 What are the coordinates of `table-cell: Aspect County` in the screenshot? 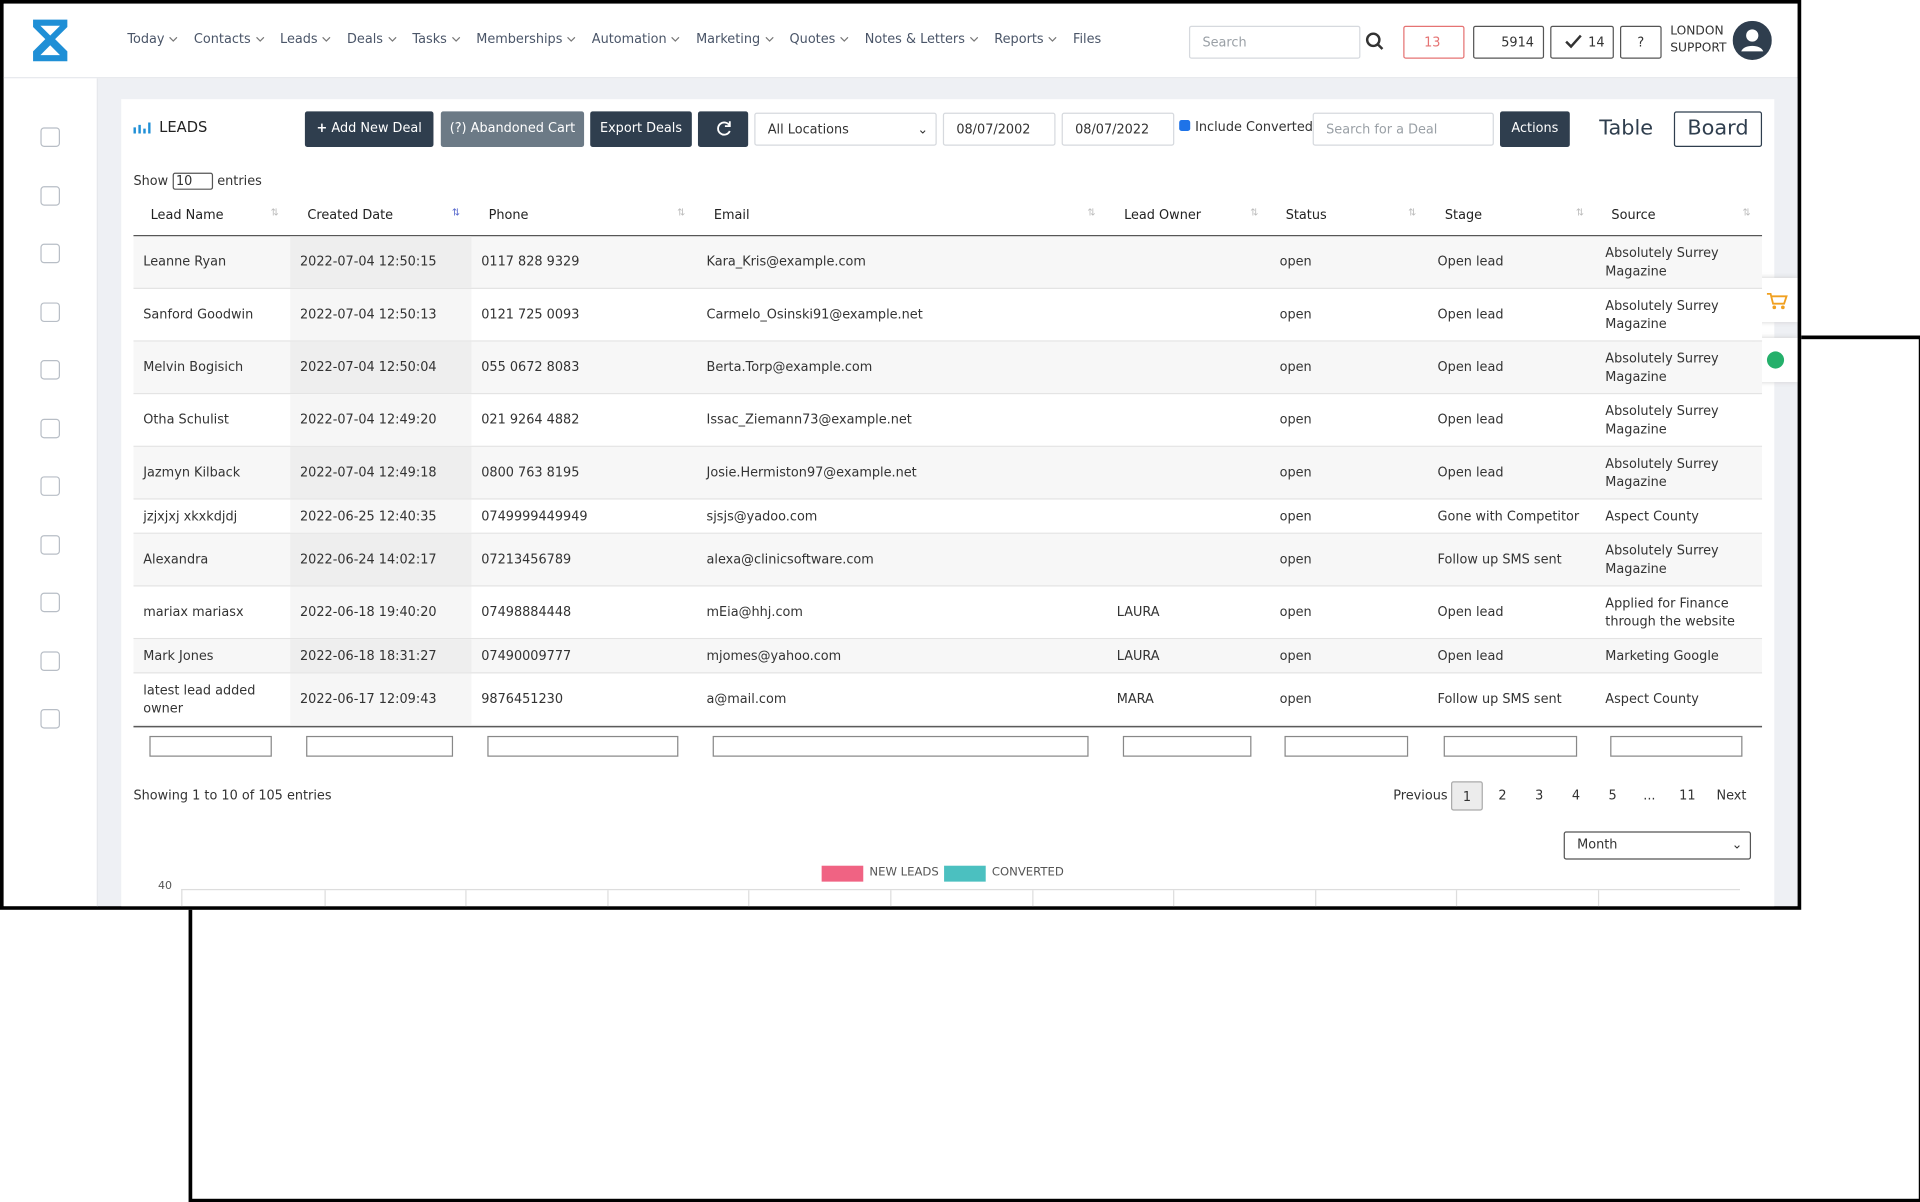 It's located at (1679, 699).